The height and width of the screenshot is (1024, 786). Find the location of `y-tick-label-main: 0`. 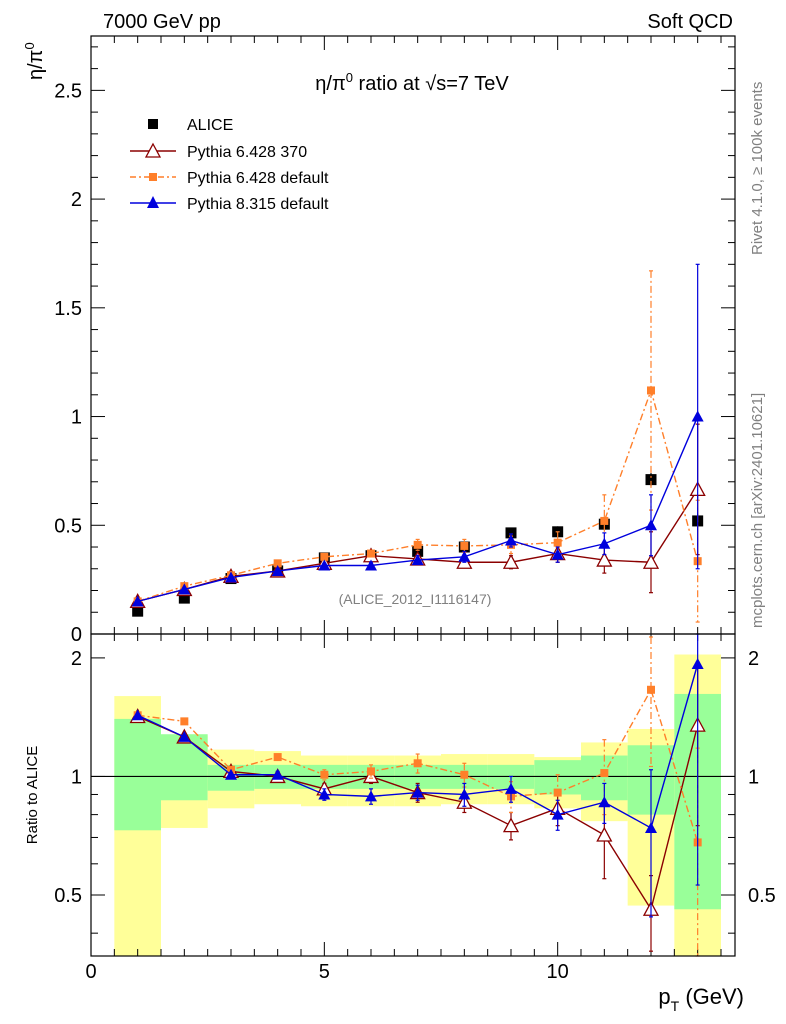

y-tick-label-main: 0 is located at coordinates (76, 635).